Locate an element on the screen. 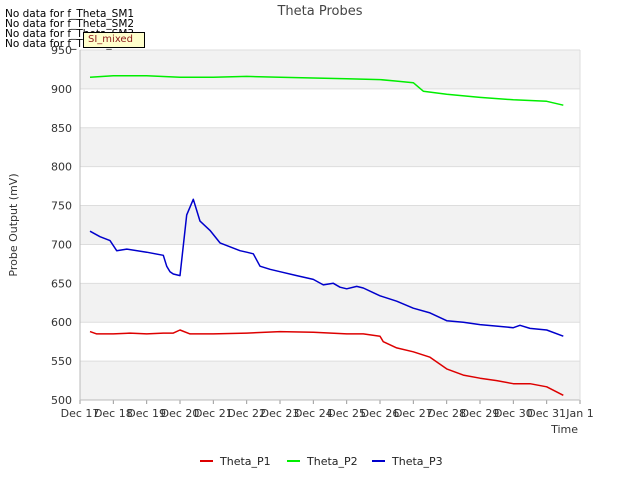 The image size is (640, 480). series-line-theta-p2 is located at coordinates (326, 90).